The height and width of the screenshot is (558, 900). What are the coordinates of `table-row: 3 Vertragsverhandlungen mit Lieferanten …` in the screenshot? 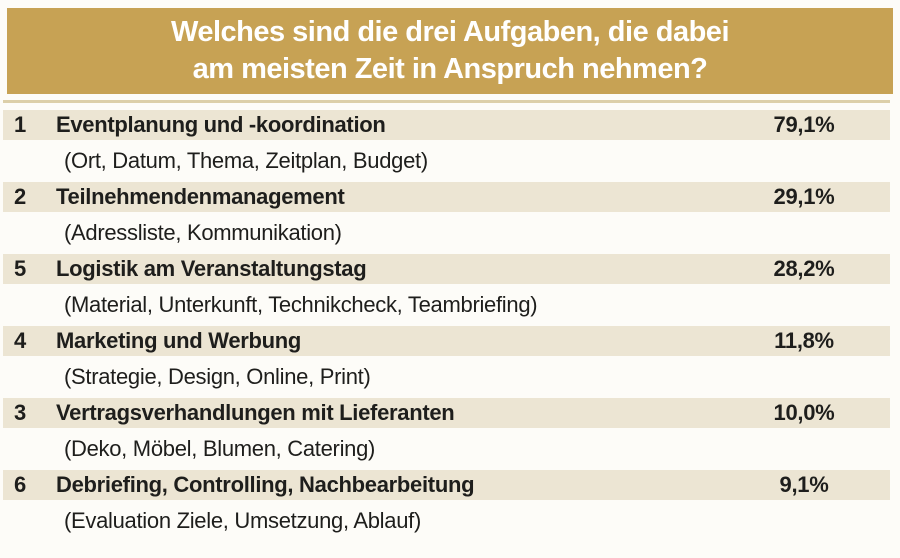 It's located at (450, 434).